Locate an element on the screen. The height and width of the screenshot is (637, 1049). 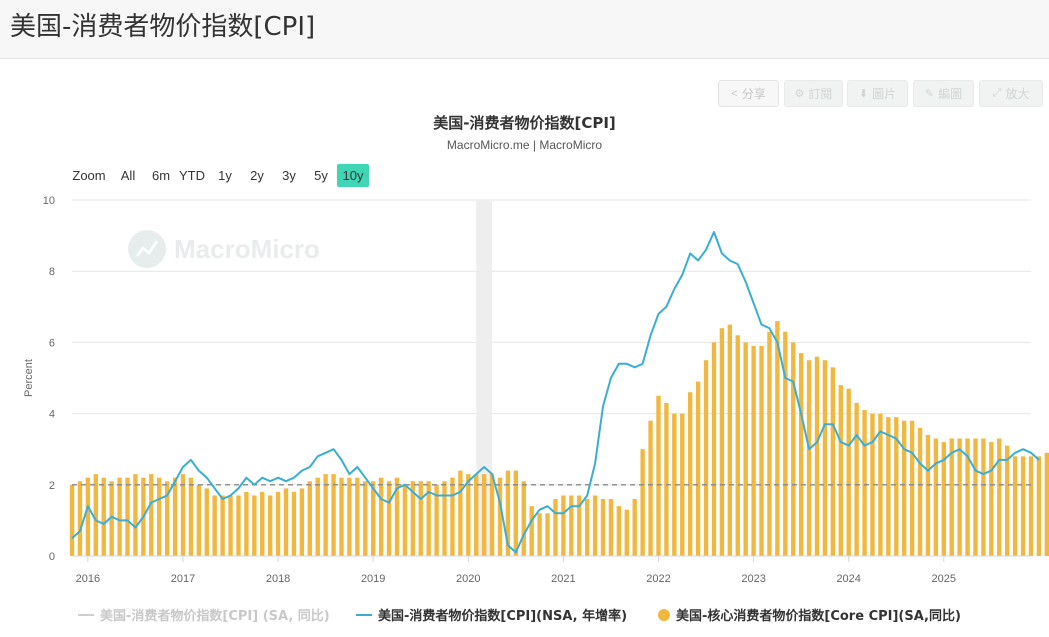
range-button-2y: 2y is located at coordinates (257, 175).